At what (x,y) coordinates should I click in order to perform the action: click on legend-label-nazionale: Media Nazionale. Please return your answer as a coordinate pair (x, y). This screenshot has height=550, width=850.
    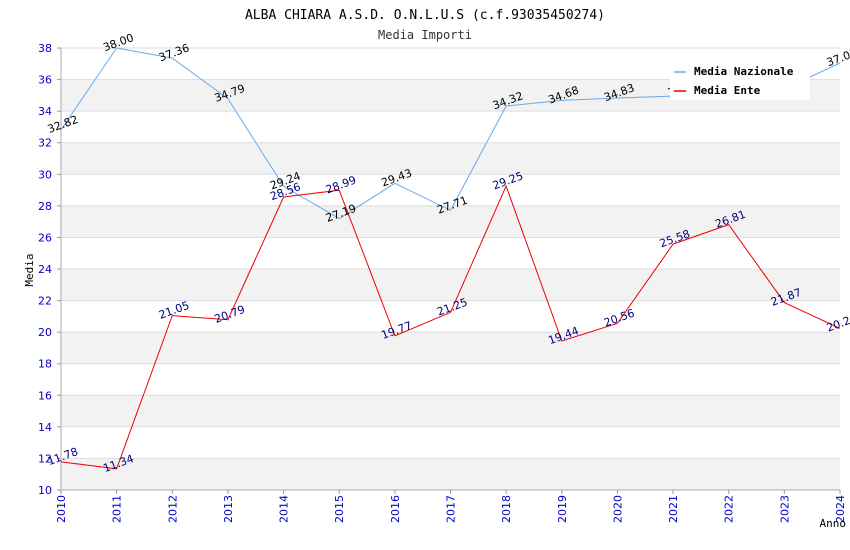
    Looking at the image, I should click on (744, 71).